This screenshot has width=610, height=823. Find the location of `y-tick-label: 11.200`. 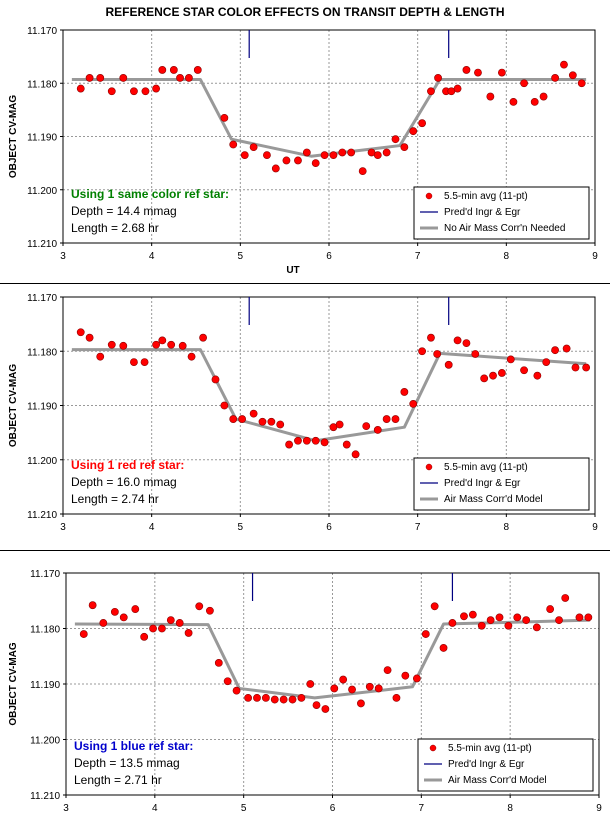

y-tick-label: 11.200 is located at coordinates (42, 461).